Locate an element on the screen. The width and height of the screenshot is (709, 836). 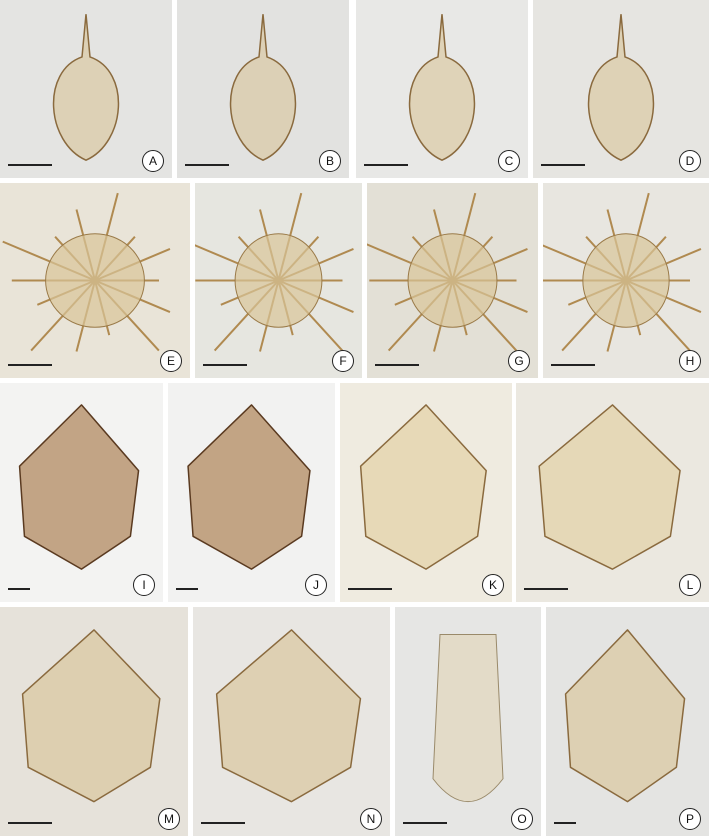
micrograph-panel: G is located at coordinates (452, 280).